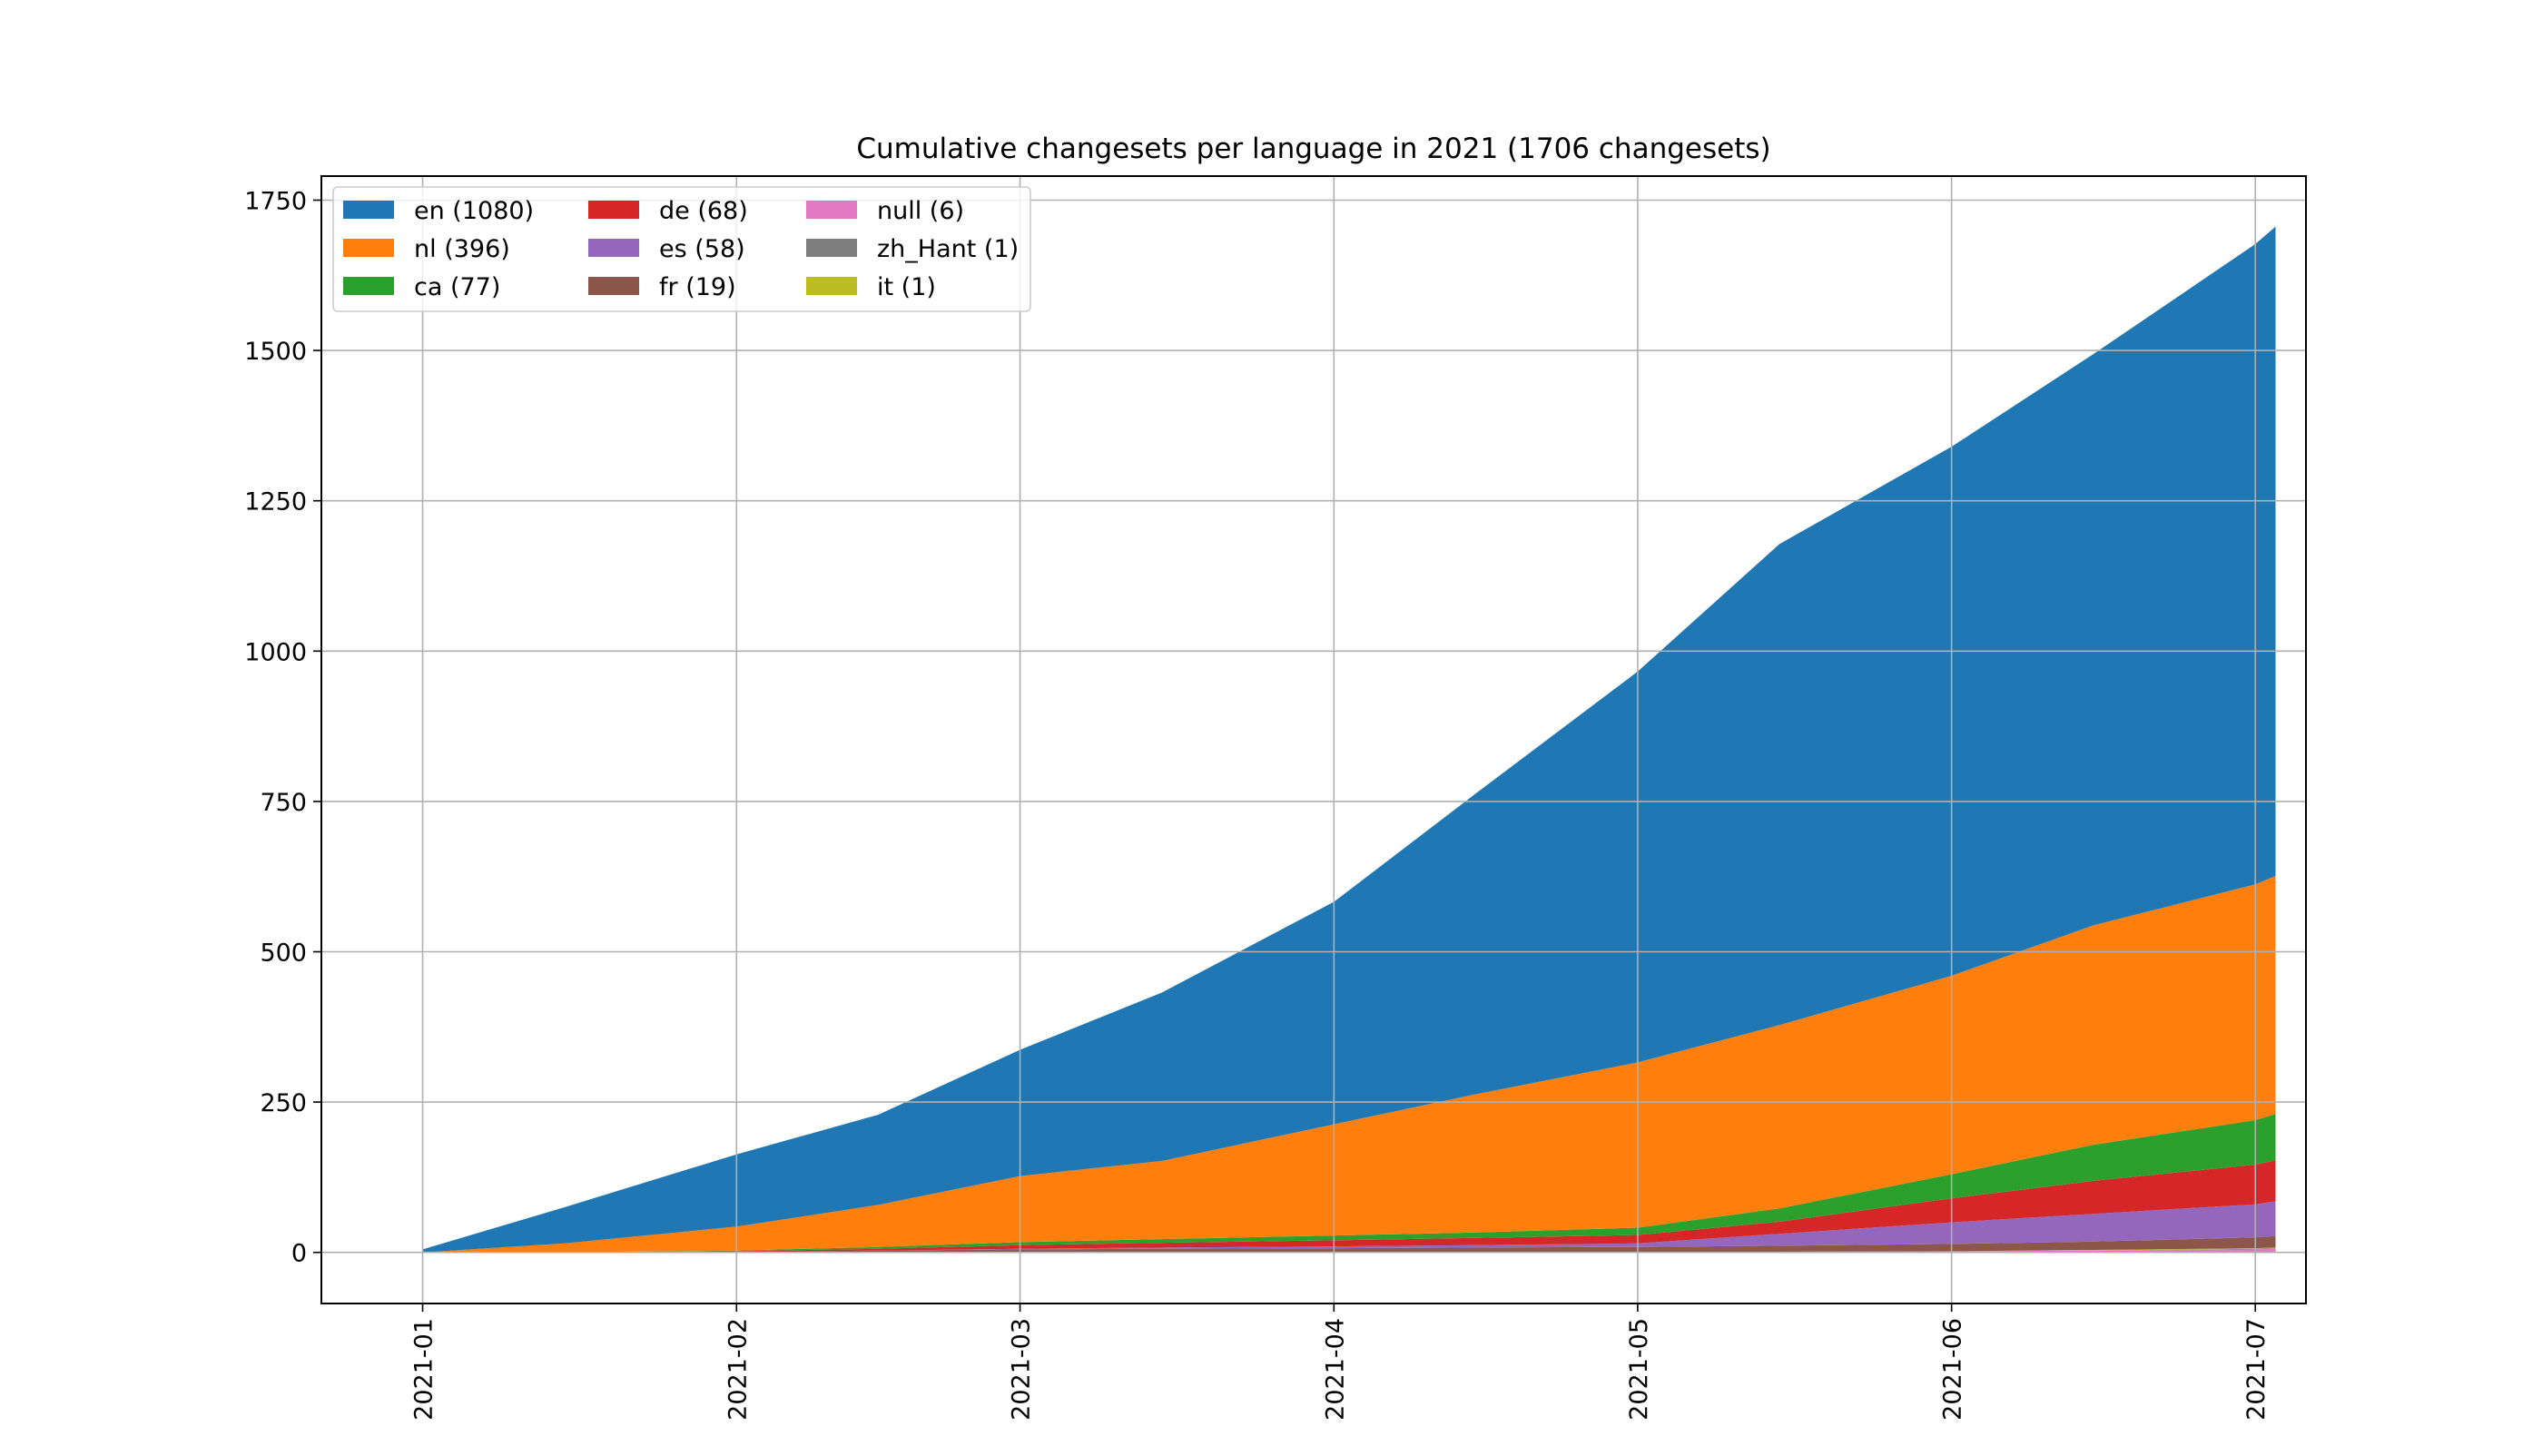  Describe the element at coordinates (1639, 1369) in the screenshot. I see `x-tick-label: 2021-05` at that location.